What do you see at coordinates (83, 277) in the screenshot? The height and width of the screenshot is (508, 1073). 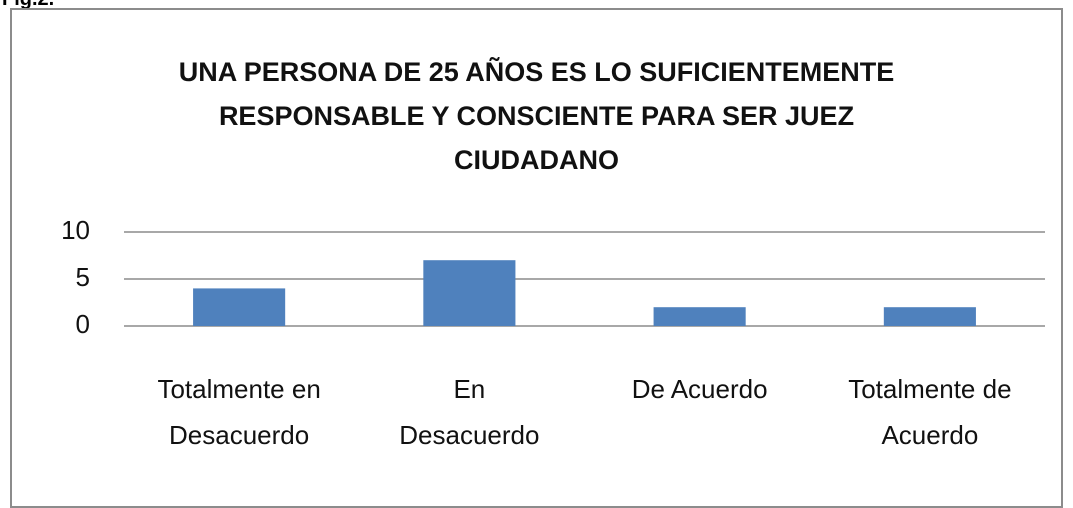 I see `y-tick-label: 5` at bounding box center [83, 277].